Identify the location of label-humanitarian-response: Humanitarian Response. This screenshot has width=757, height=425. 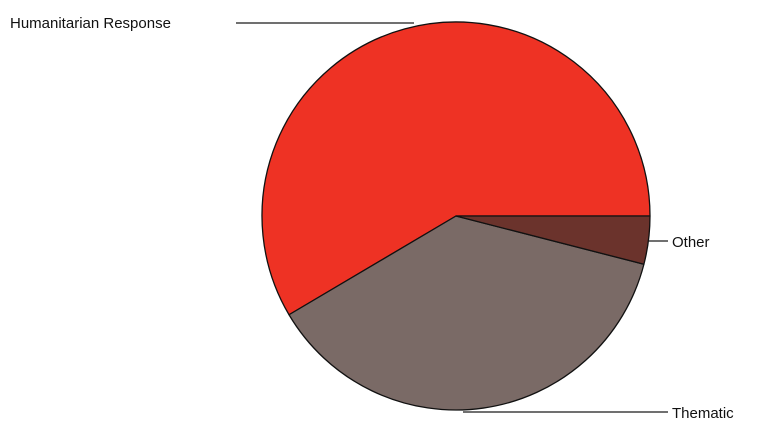
(90, 23).